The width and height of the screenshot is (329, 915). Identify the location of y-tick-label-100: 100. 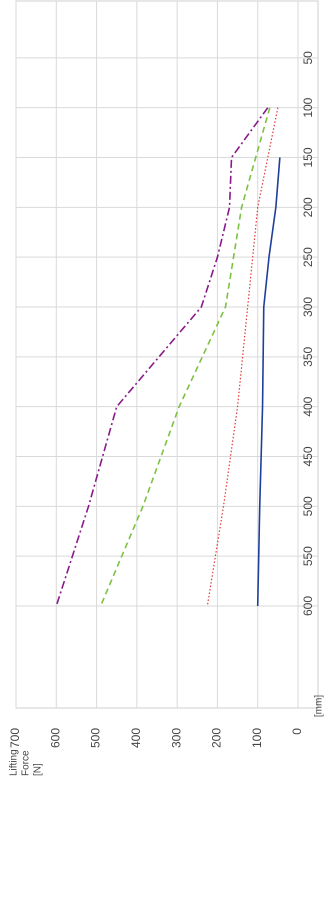
(257, 738).